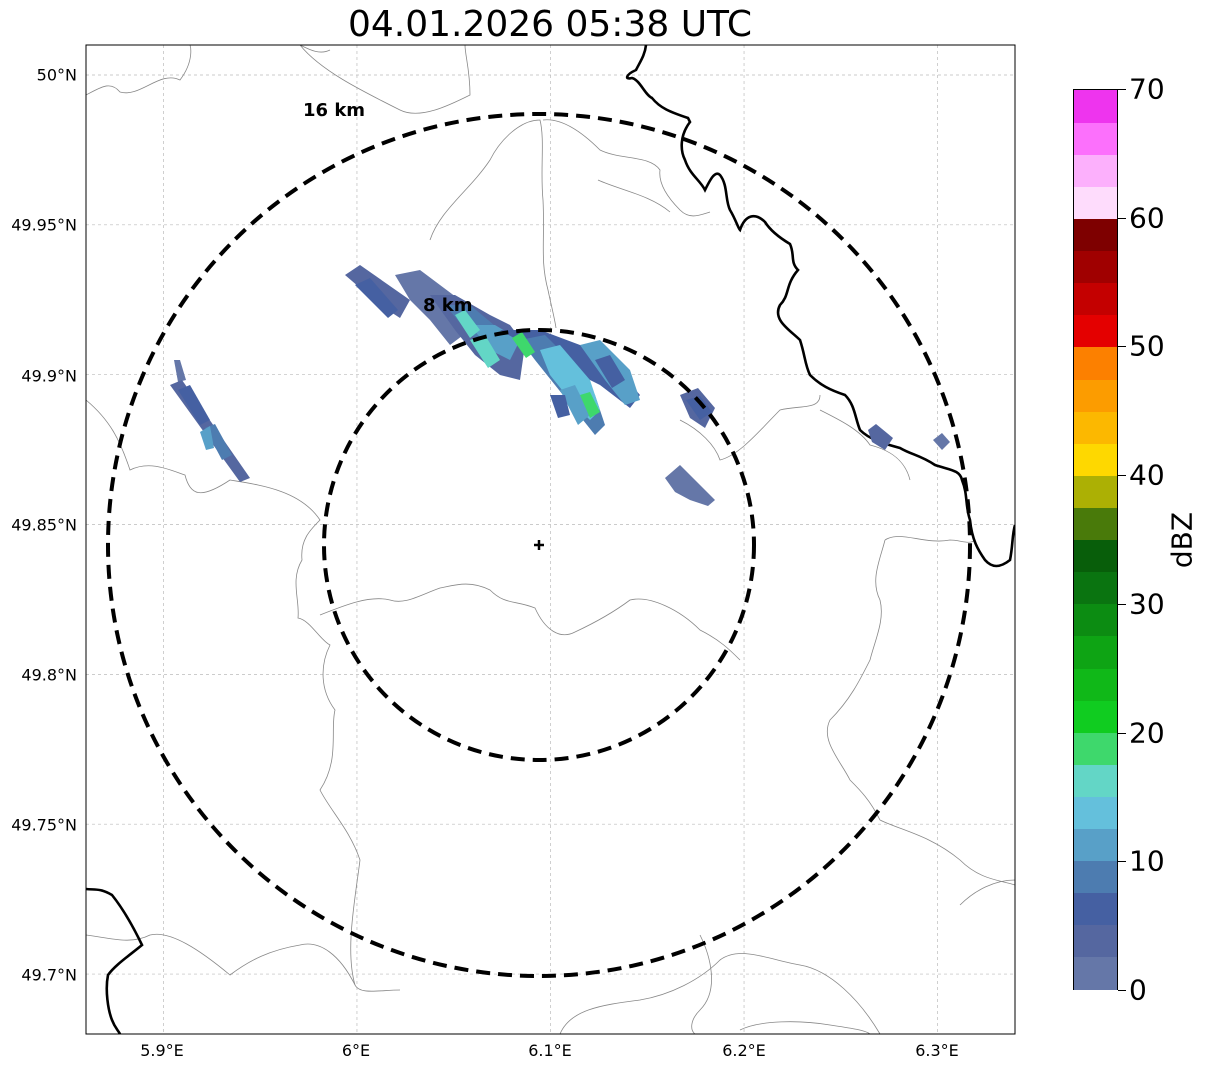 The width and height of the screenshot is (1207, 1069). What do you see at coordinates (44, 225) in the screenshot?
I see `lat-label-49-95: 49.95°N` at bounding box center [44, 225].